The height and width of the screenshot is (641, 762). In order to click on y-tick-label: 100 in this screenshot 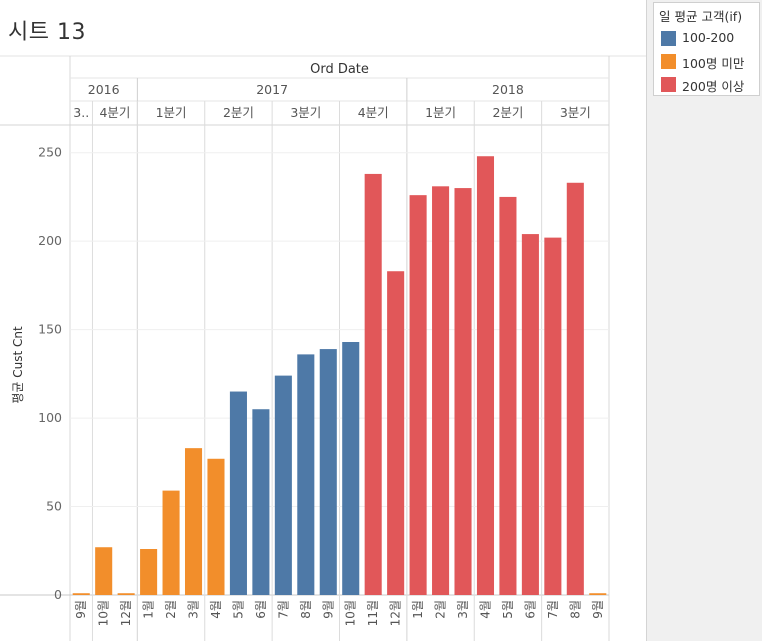, I will do `click(50, 417)`.